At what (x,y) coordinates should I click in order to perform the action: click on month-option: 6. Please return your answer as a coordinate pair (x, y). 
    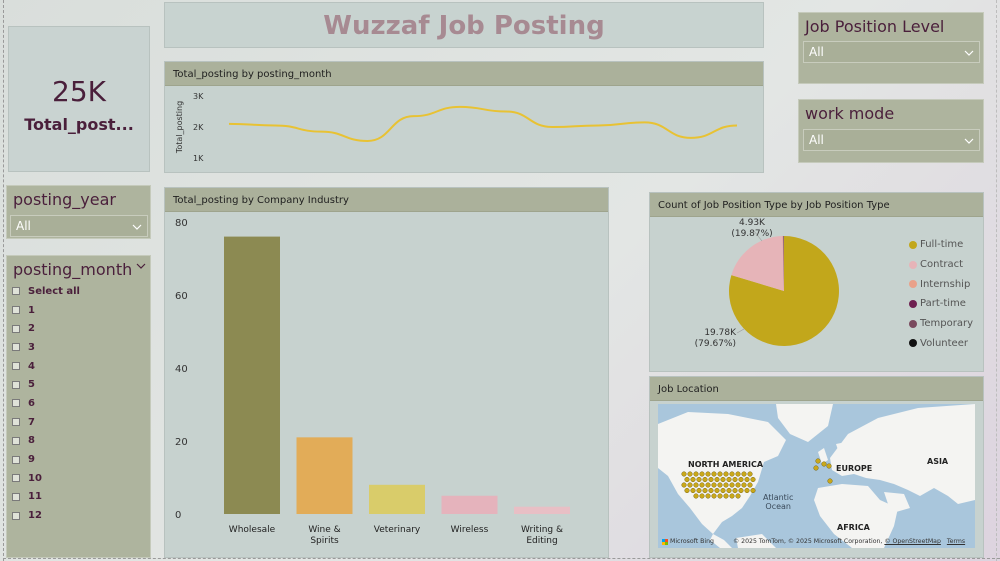
    Looking at the image, I should click on (46, 403).